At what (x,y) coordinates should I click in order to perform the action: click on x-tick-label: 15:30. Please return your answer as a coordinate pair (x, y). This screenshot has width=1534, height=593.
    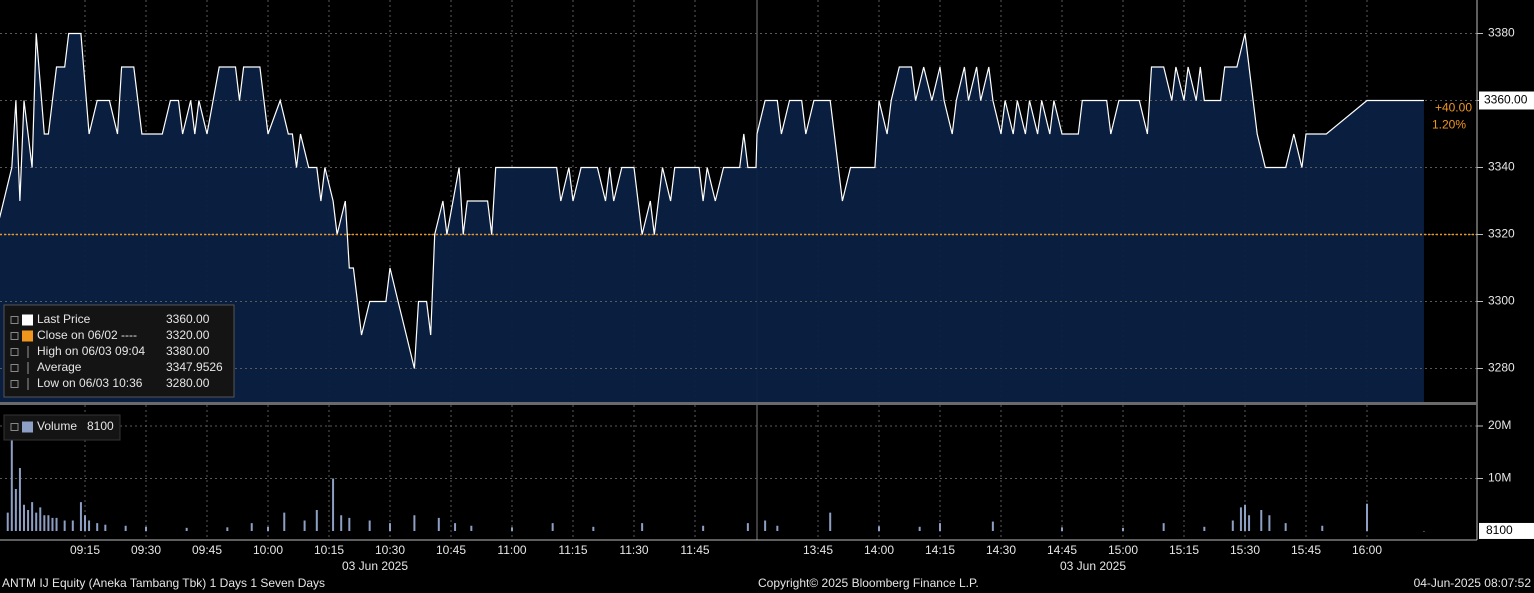
    Looking at the image, I should click on (1245, 550).